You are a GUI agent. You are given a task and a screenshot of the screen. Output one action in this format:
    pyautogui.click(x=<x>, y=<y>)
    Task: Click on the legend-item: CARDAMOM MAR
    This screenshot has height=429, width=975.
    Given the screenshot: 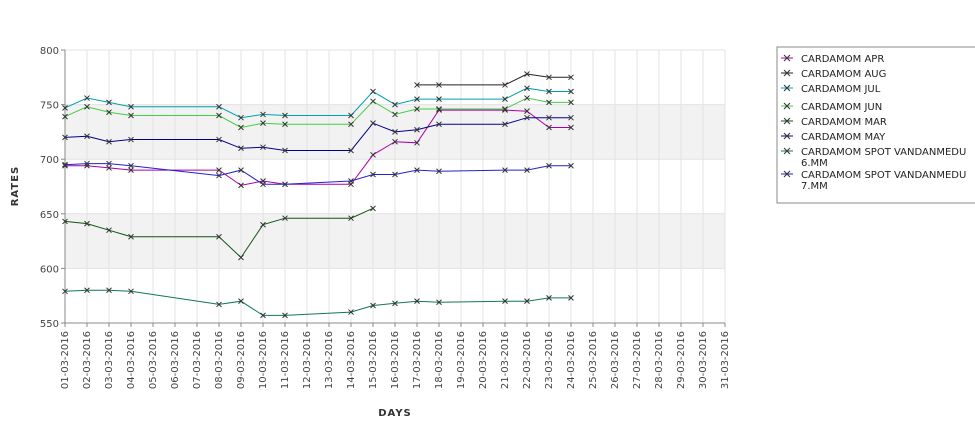 What is the action you would take?
    pyautogui.click(x=834, y=122)
    